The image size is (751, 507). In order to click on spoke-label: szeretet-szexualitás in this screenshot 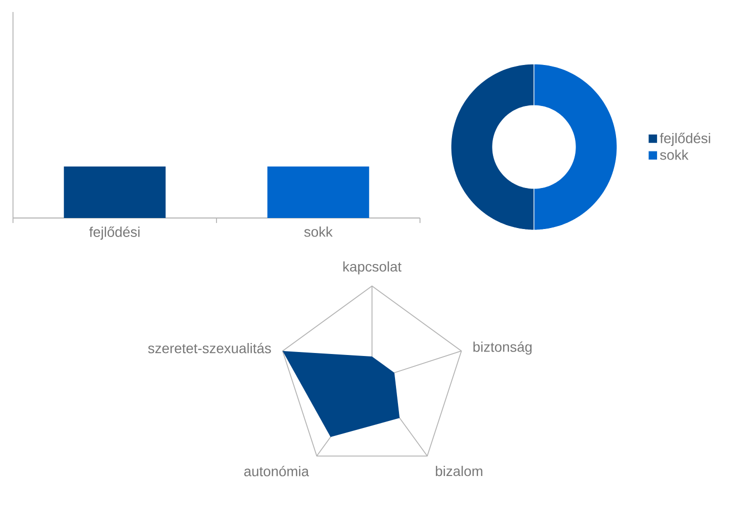, I will do `click(209, 348)`.